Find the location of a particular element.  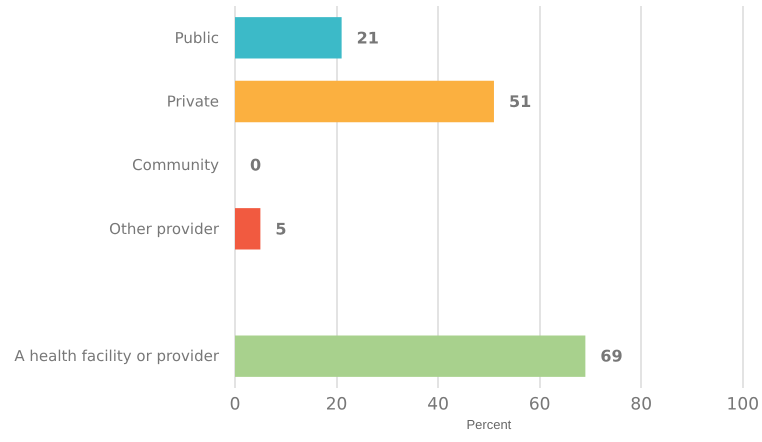

data-label: 21 is located at coordinates (367, 38).